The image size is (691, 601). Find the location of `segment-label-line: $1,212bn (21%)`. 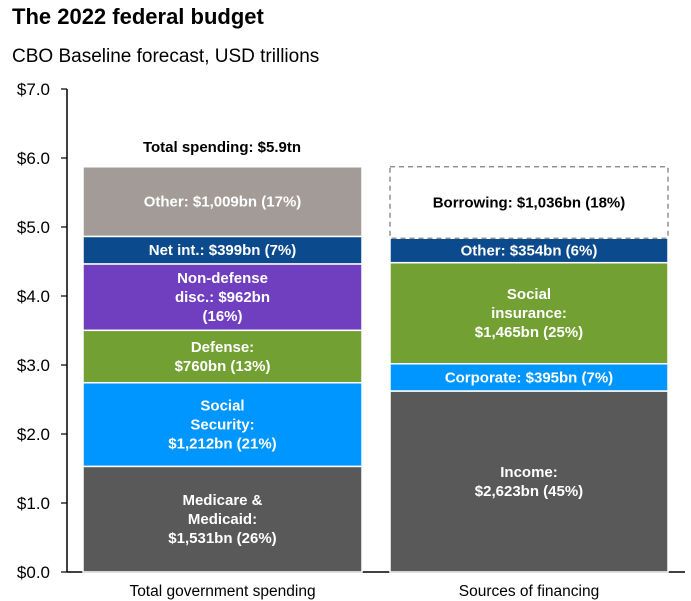

segment-label-line: $1,212bn (21%) is located at coordinates (222, 444).